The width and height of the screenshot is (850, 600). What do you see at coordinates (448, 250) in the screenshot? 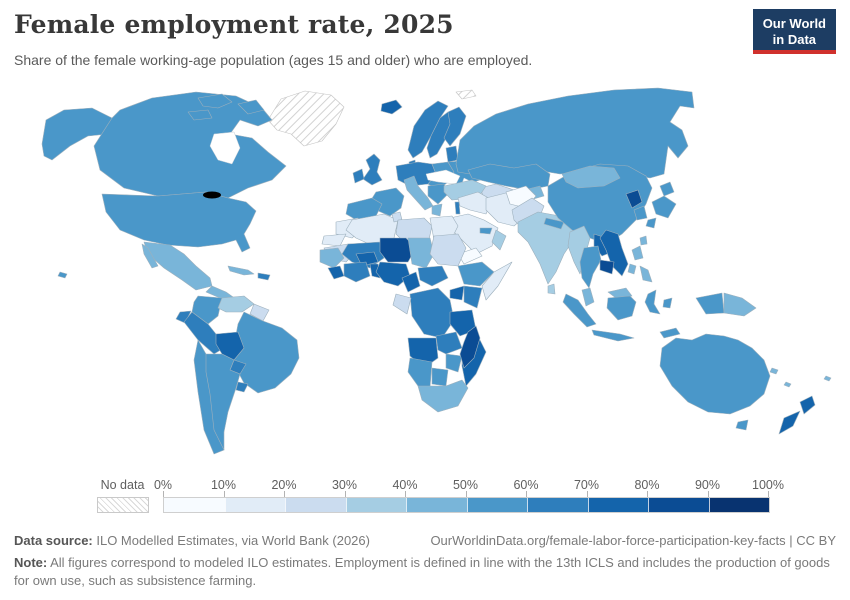
I see `country-sudan` at bounding box center [448, 250].